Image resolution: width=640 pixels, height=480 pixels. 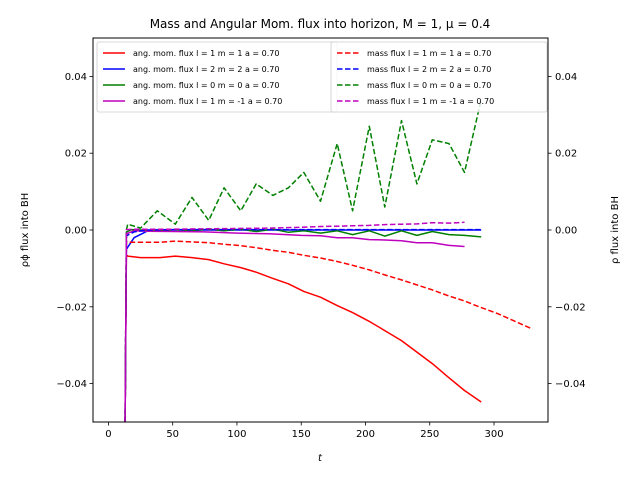 What do you see at coordinates (566, 154) in the screenshot?
I see `y-tick-label-right: 0.02` at bounding box center [566, 154].